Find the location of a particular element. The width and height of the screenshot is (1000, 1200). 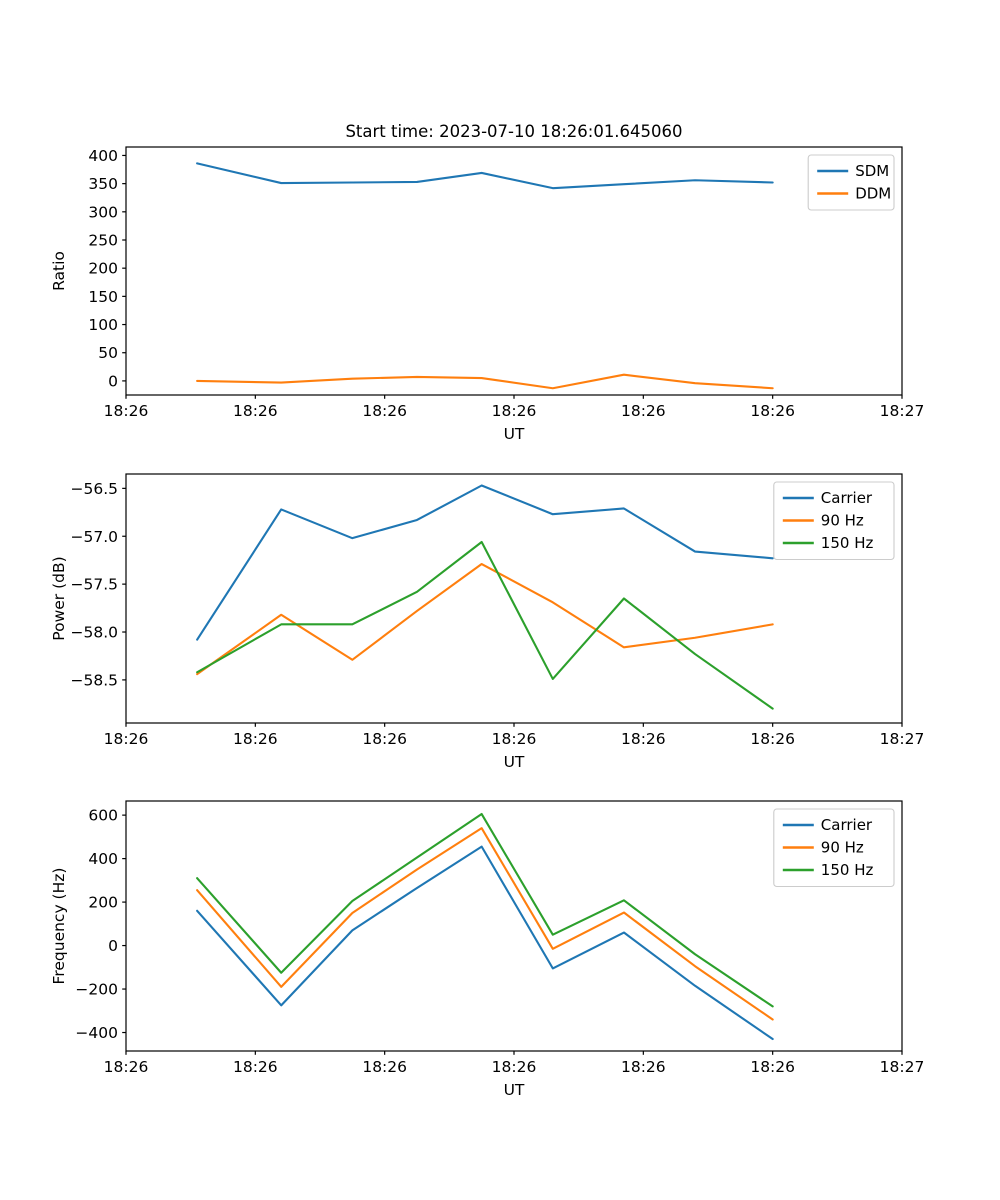

y-tick-label: 150 is located at coordinates (103, 297).